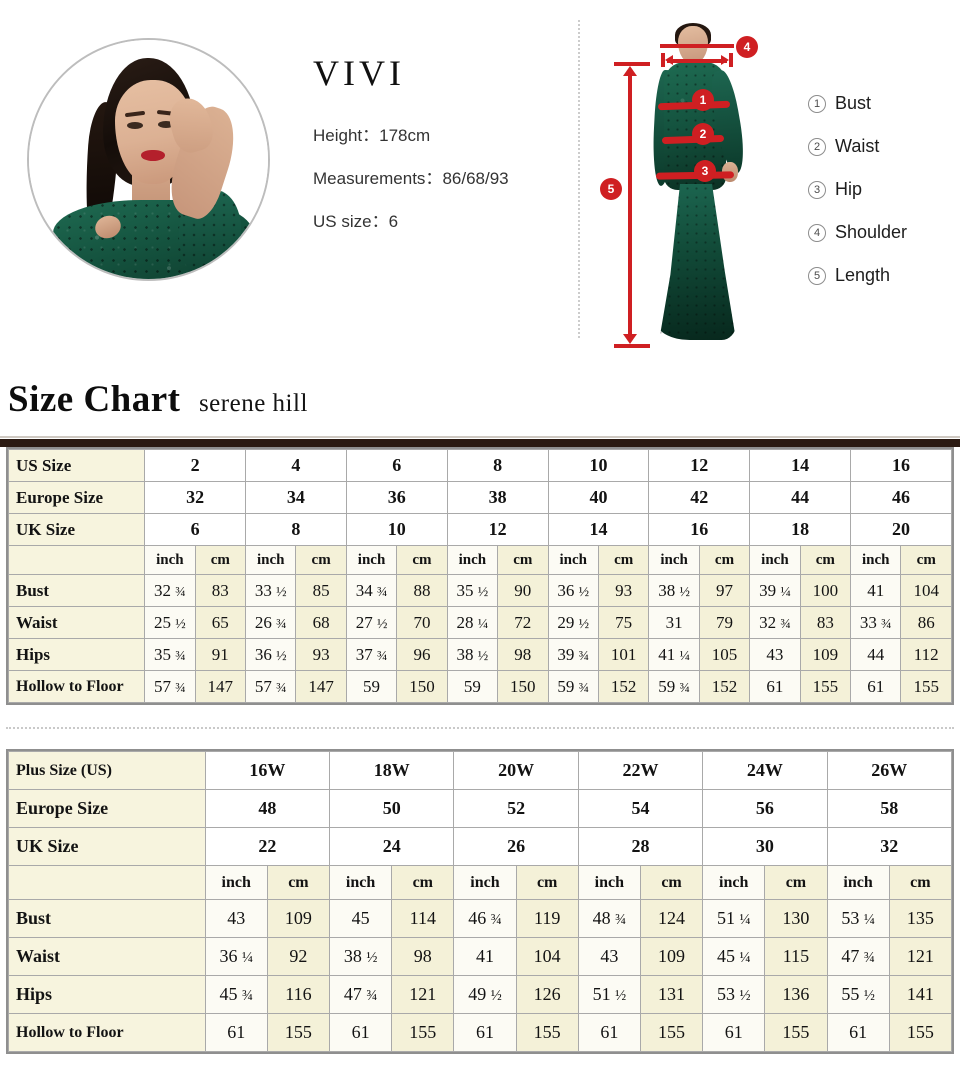  What do you see at coordinates (422, 686) in the screenshot?
I see `value-cell-cm: 150` at bounding box center [422, 686].